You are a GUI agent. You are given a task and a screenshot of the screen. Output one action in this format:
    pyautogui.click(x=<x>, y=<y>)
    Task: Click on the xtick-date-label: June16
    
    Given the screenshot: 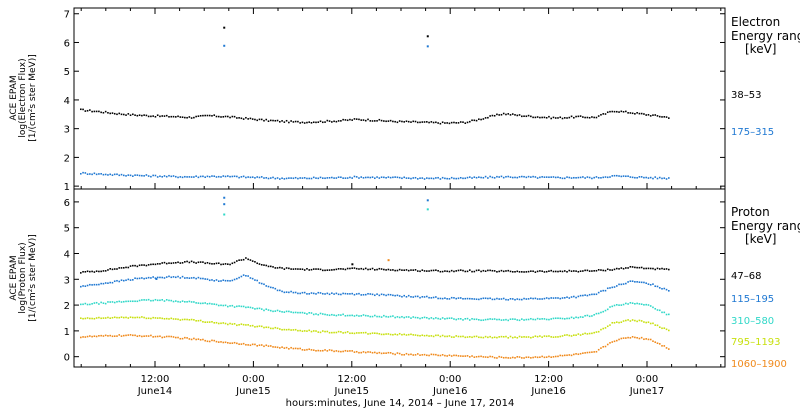 What is the action you would take?
    pyautogui.click(x=450, y=391)
    